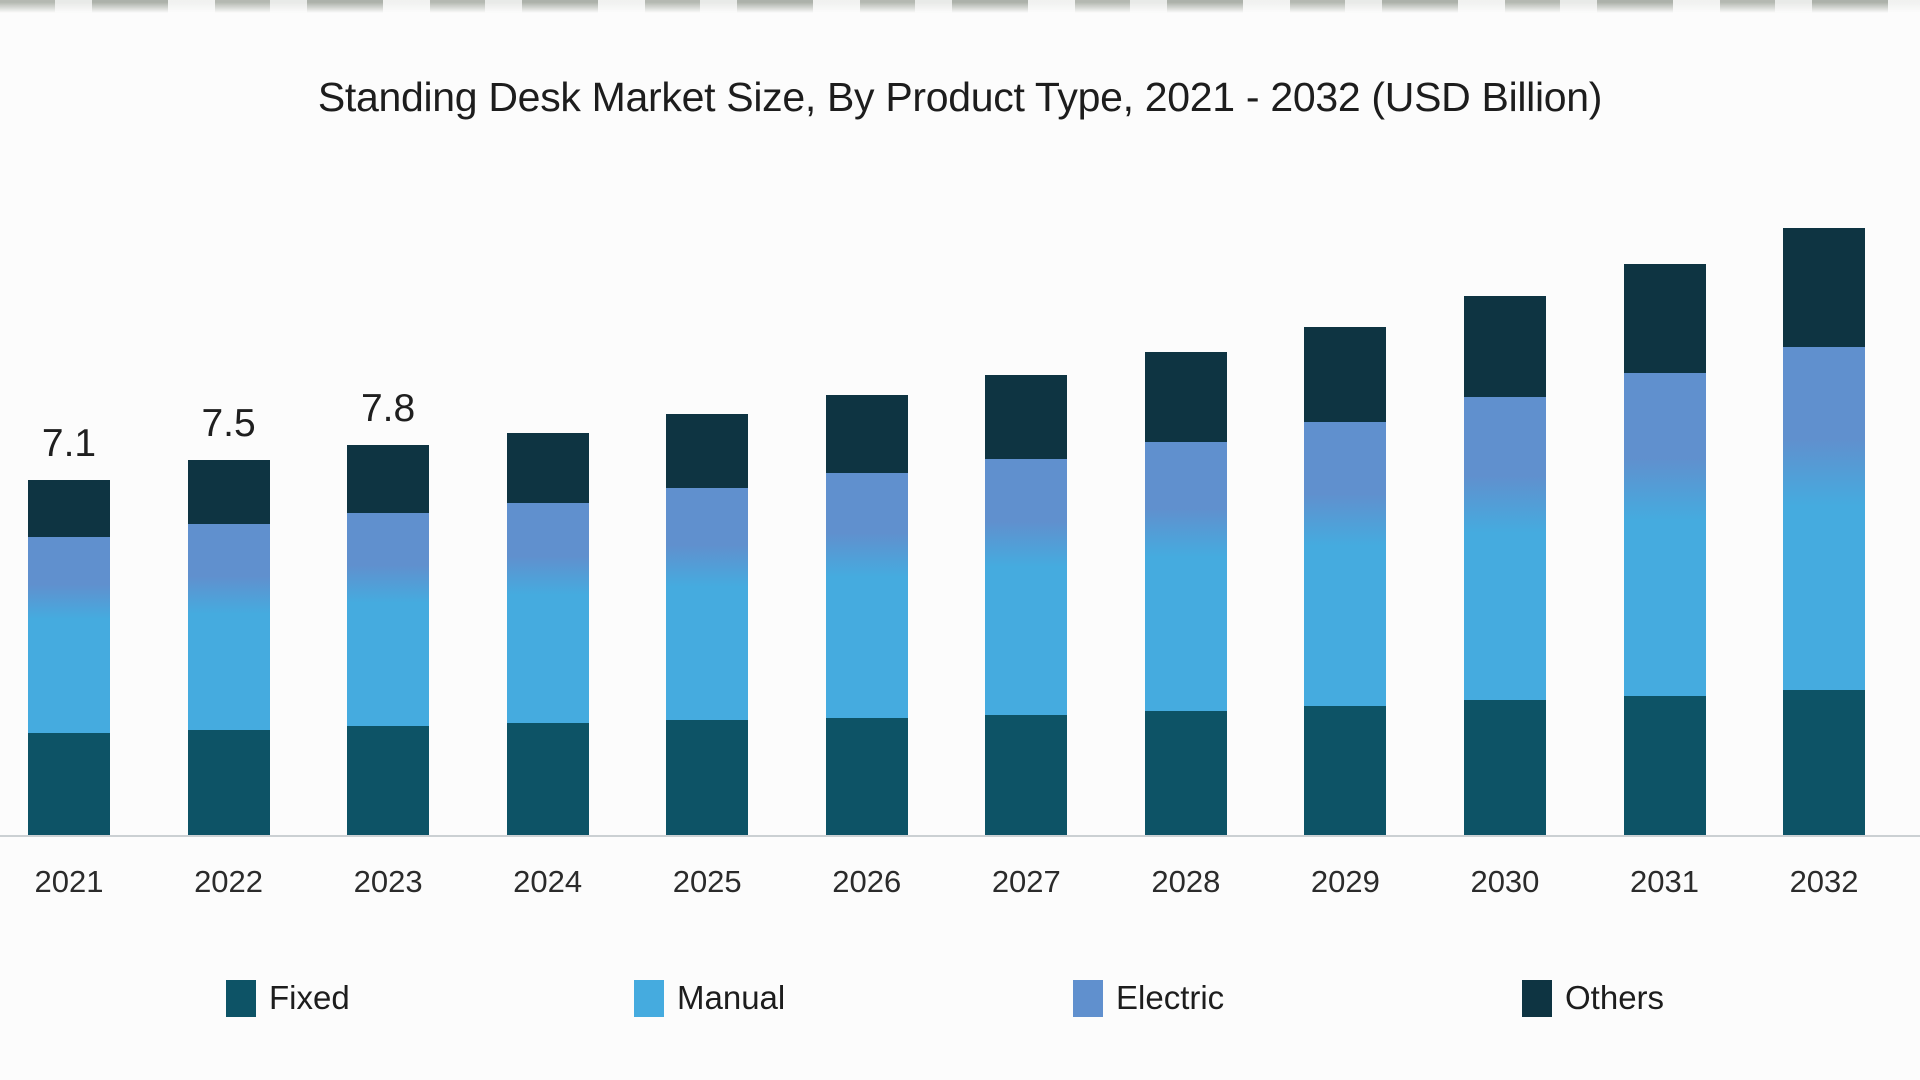  What do you see at coordinates (547, 549) in the screenshot?
I see `segment-electric-2024` at bounding box center [547, 549].